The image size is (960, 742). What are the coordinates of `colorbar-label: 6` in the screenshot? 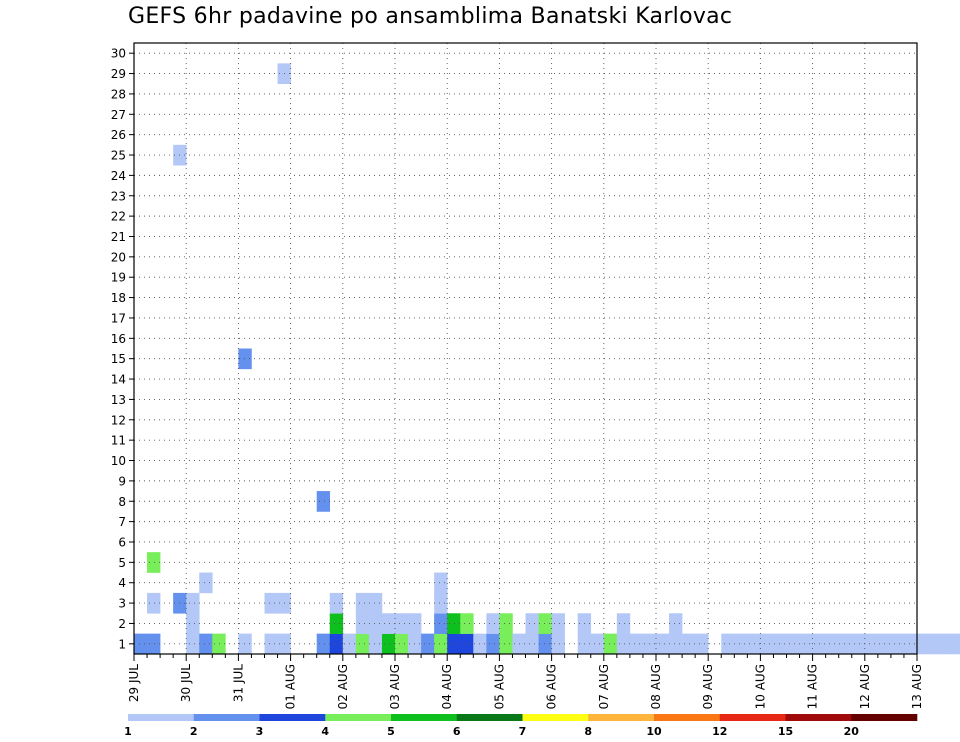 It's located at (457, 731).